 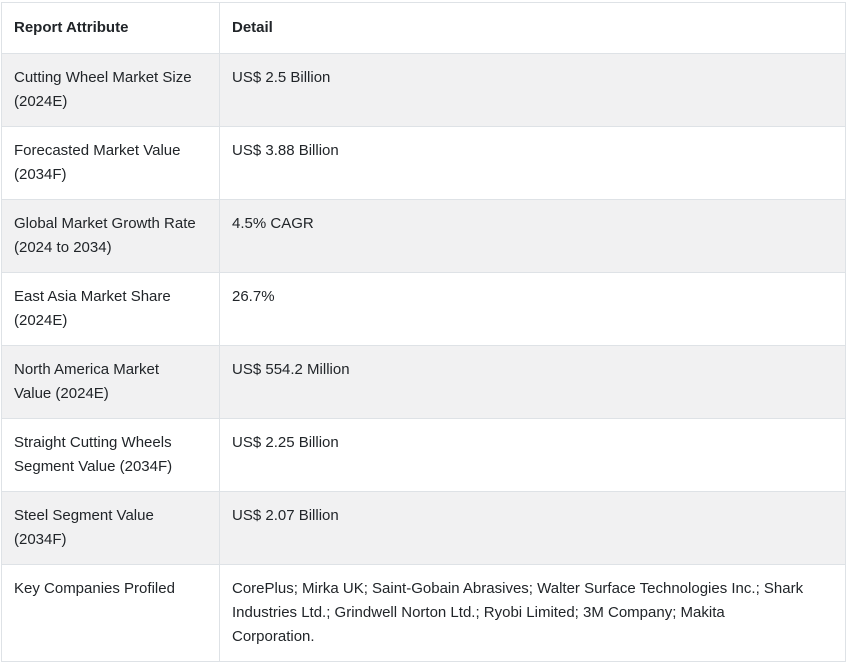 What do you see at coordinates (285, 442) in the screenshot?
I see `detail-text: US$ 2.25 Billion` at bounding box center [285, 442].